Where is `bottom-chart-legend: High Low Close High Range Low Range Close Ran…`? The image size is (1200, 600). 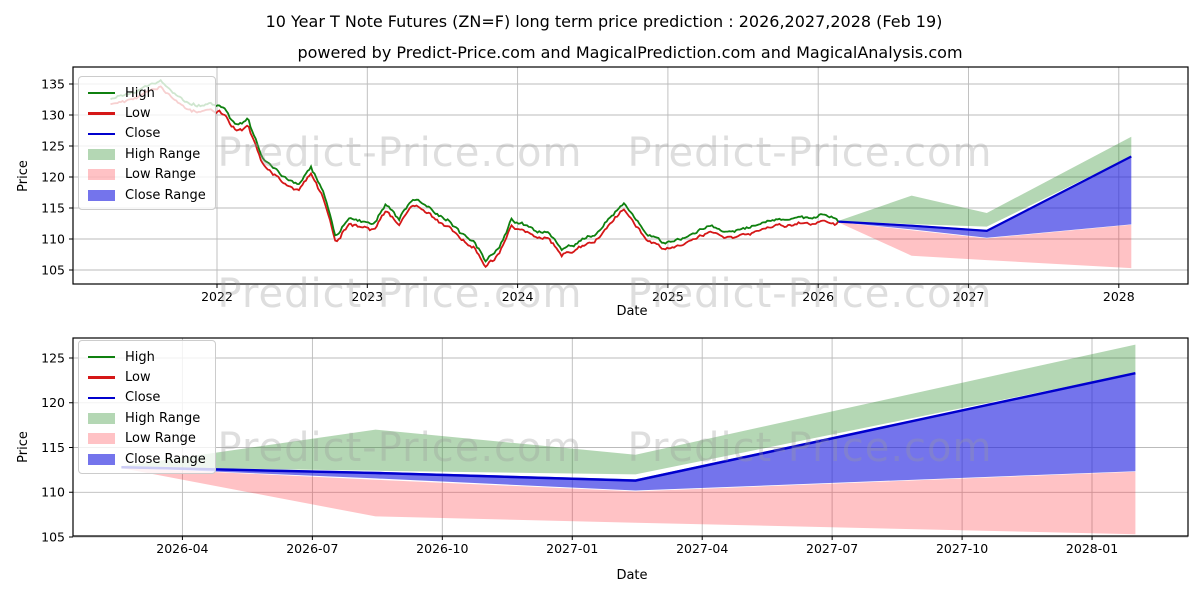 bottom-chart-legend: High Low Close High Range Low Range Close Ran… is located at coordinates (147, 407).